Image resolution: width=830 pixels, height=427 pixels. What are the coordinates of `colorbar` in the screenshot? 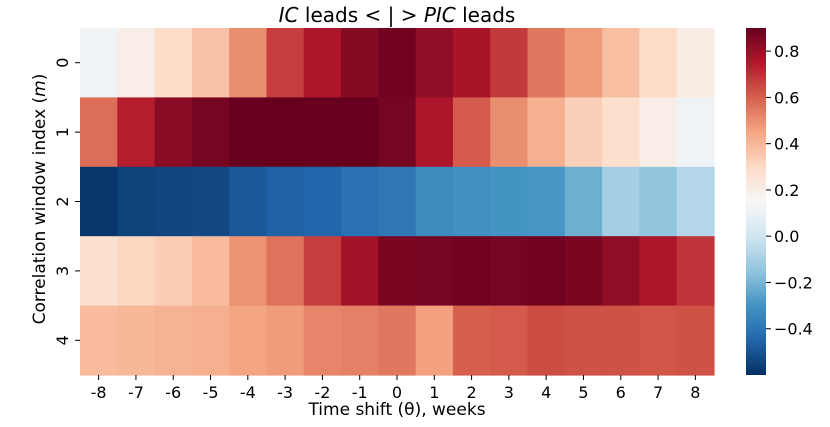 It's located at (756, 201).